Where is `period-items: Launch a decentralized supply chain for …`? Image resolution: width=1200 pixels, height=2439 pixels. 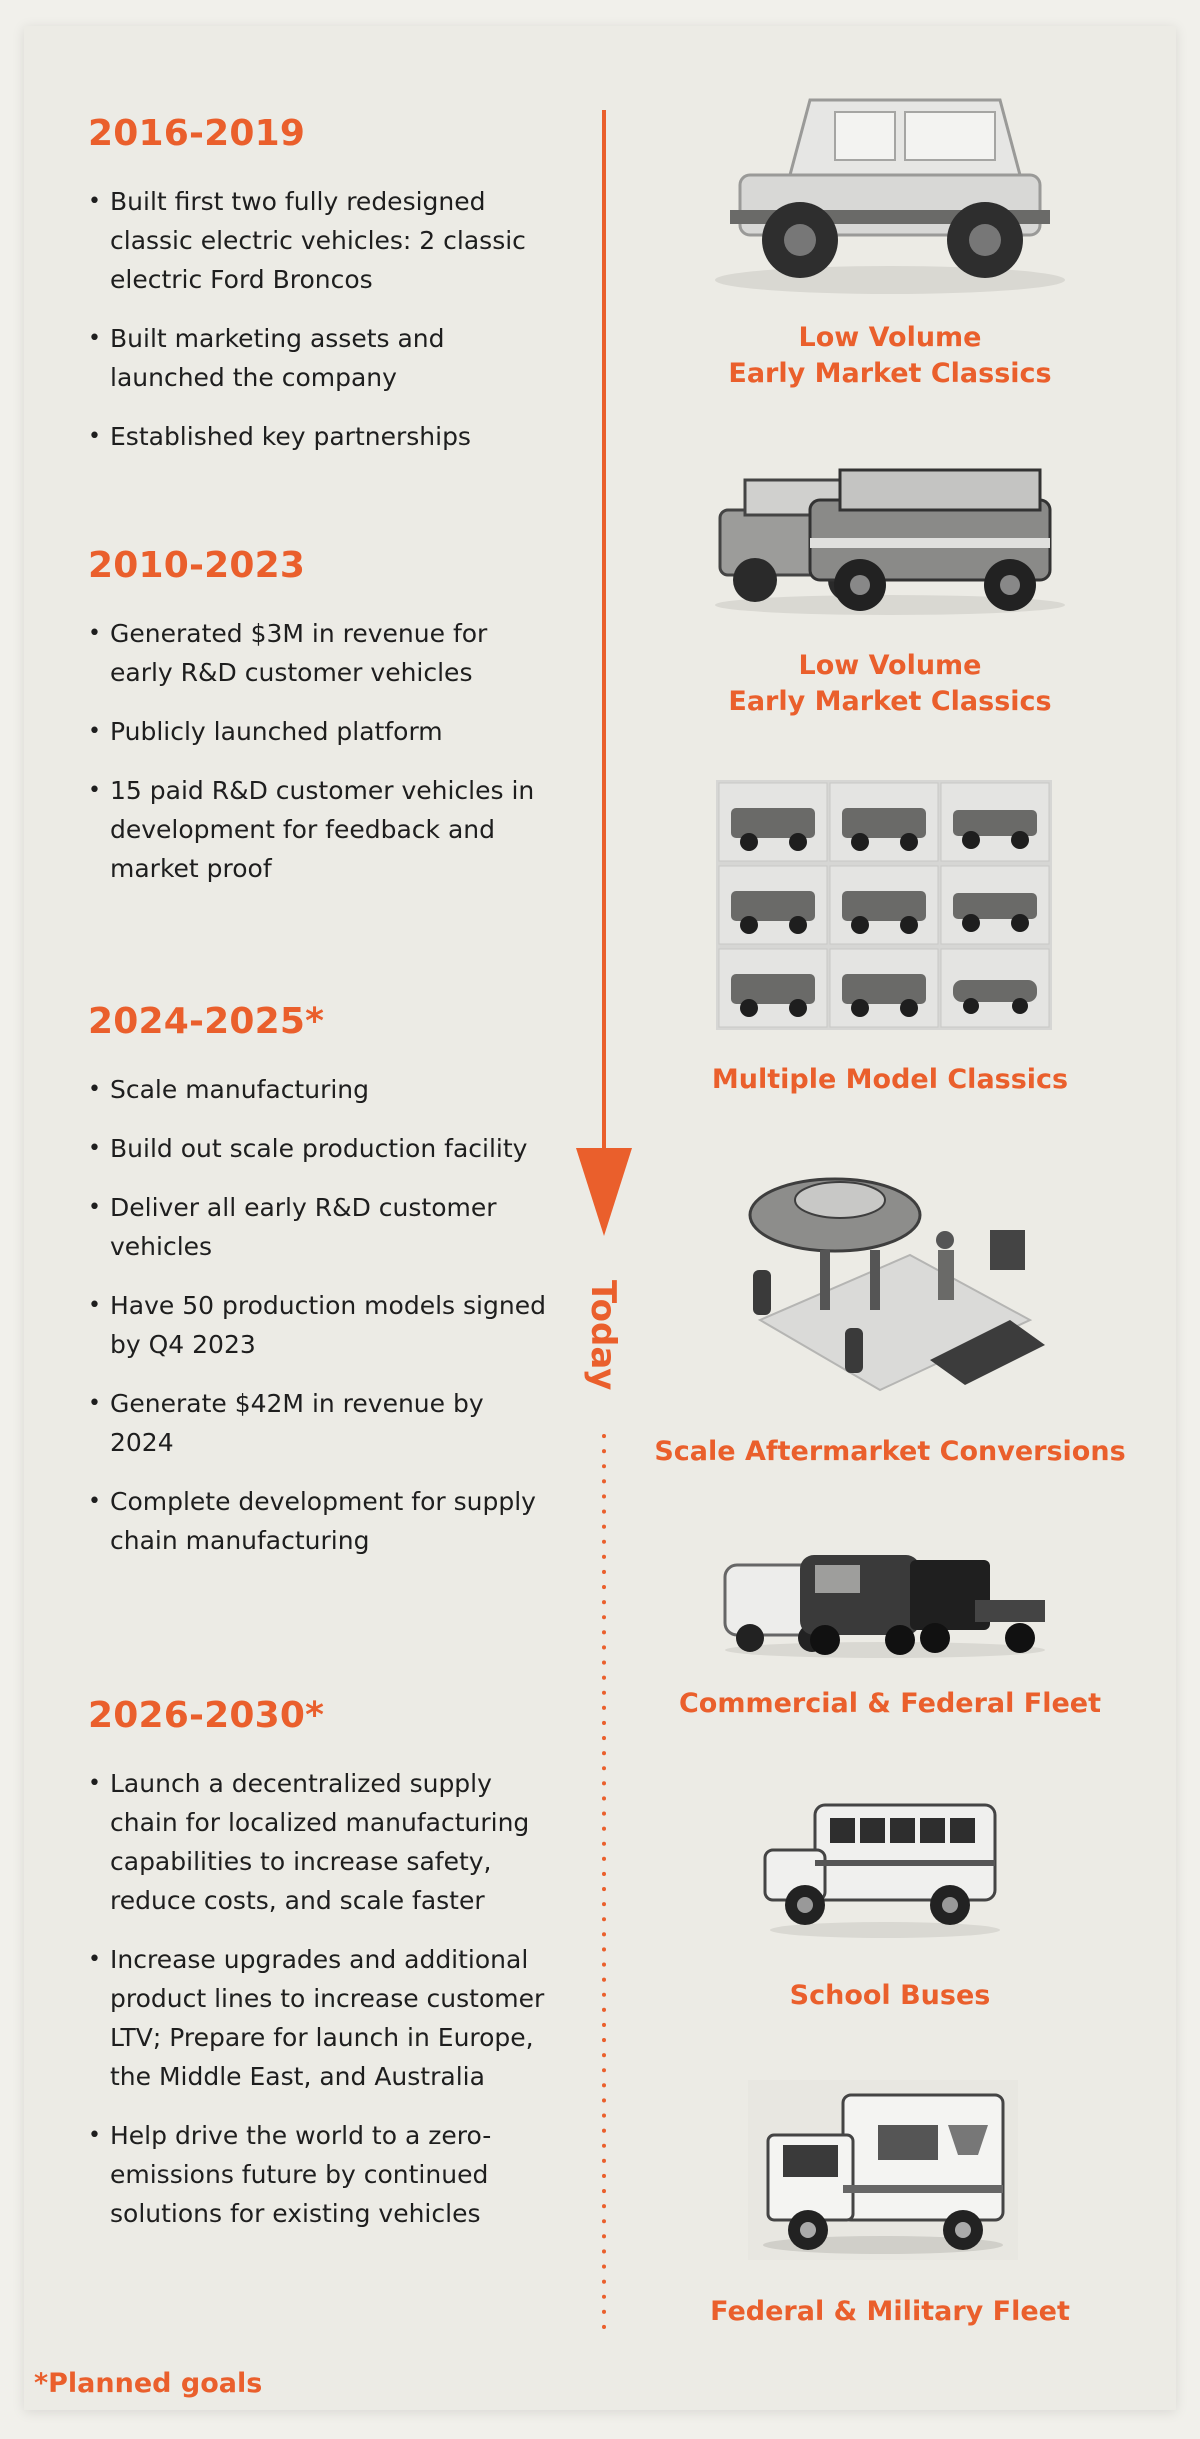 period-items: Launch a decentralized supply chain for … is located at coordinates (318, 1998).